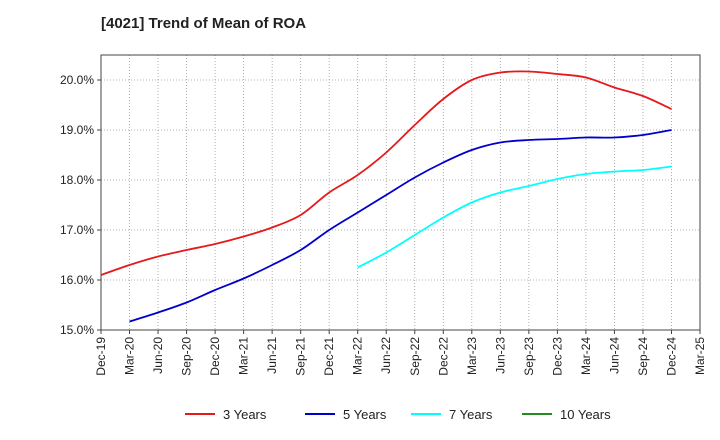 The height and width of the screenshot is (440, 720). I want to click on x-tick-label: Dec-24, so click(671, 356).